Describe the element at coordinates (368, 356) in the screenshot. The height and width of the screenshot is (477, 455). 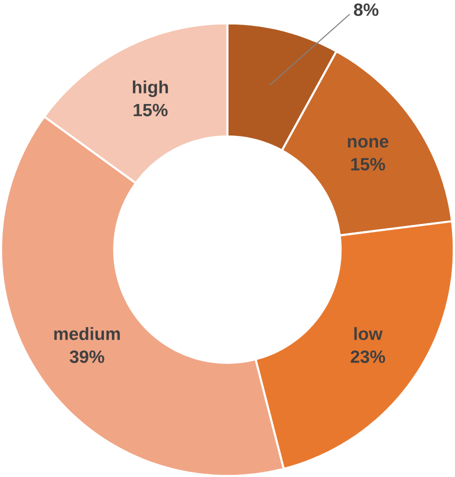
I see `data-label: 23%` at that location.